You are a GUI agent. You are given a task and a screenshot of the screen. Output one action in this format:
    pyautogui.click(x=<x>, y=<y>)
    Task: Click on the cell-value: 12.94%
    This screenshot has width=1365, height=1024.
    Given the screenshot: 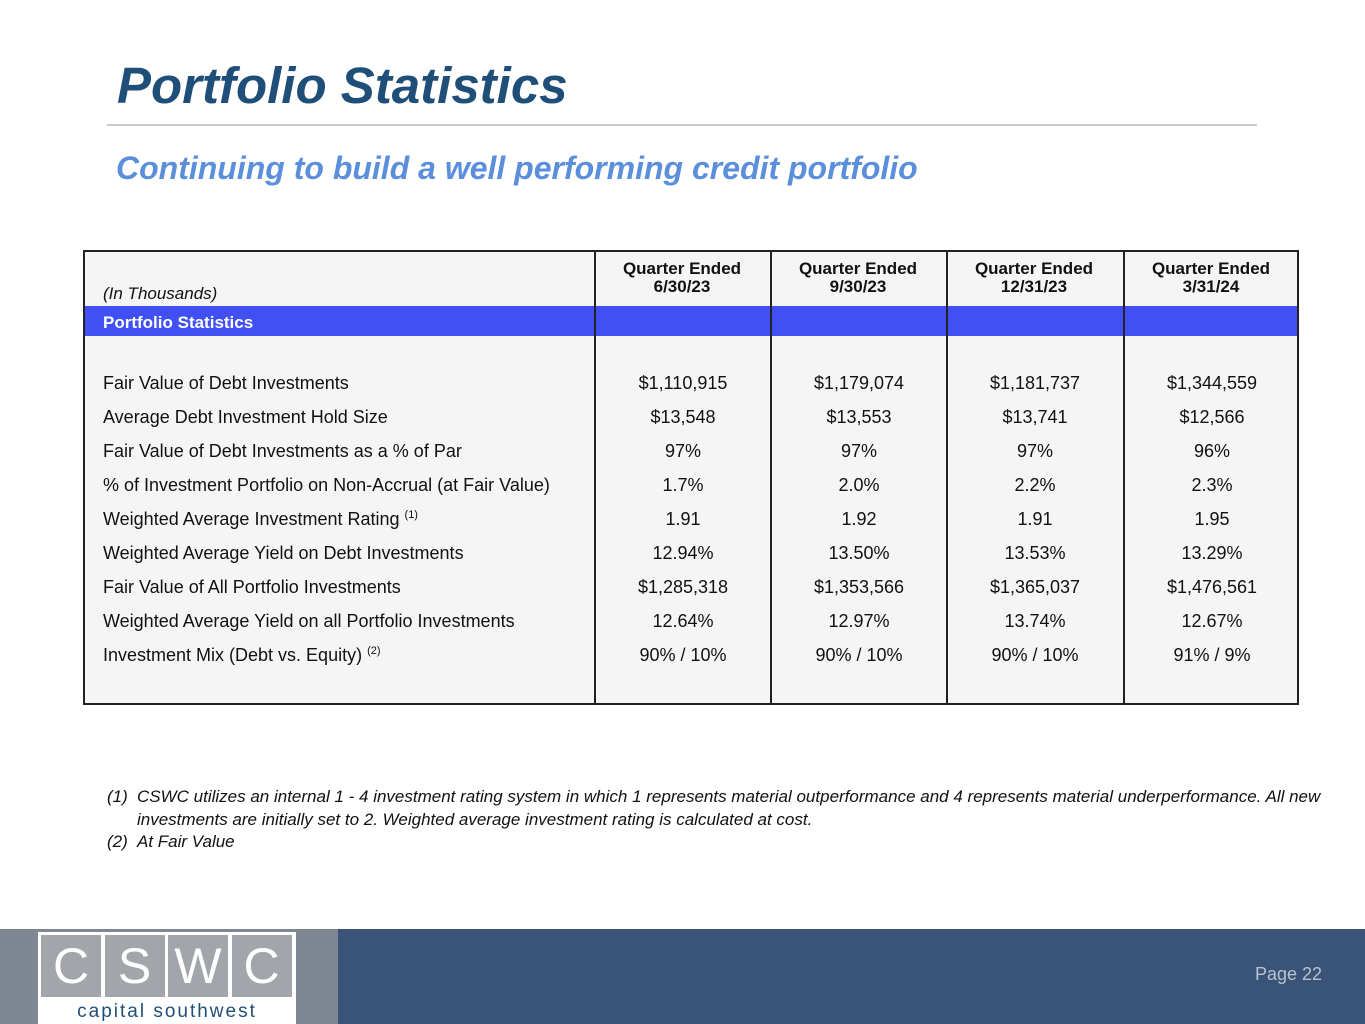 What is the action you would take?
    pyautogui.click(x=683, y=553)
    